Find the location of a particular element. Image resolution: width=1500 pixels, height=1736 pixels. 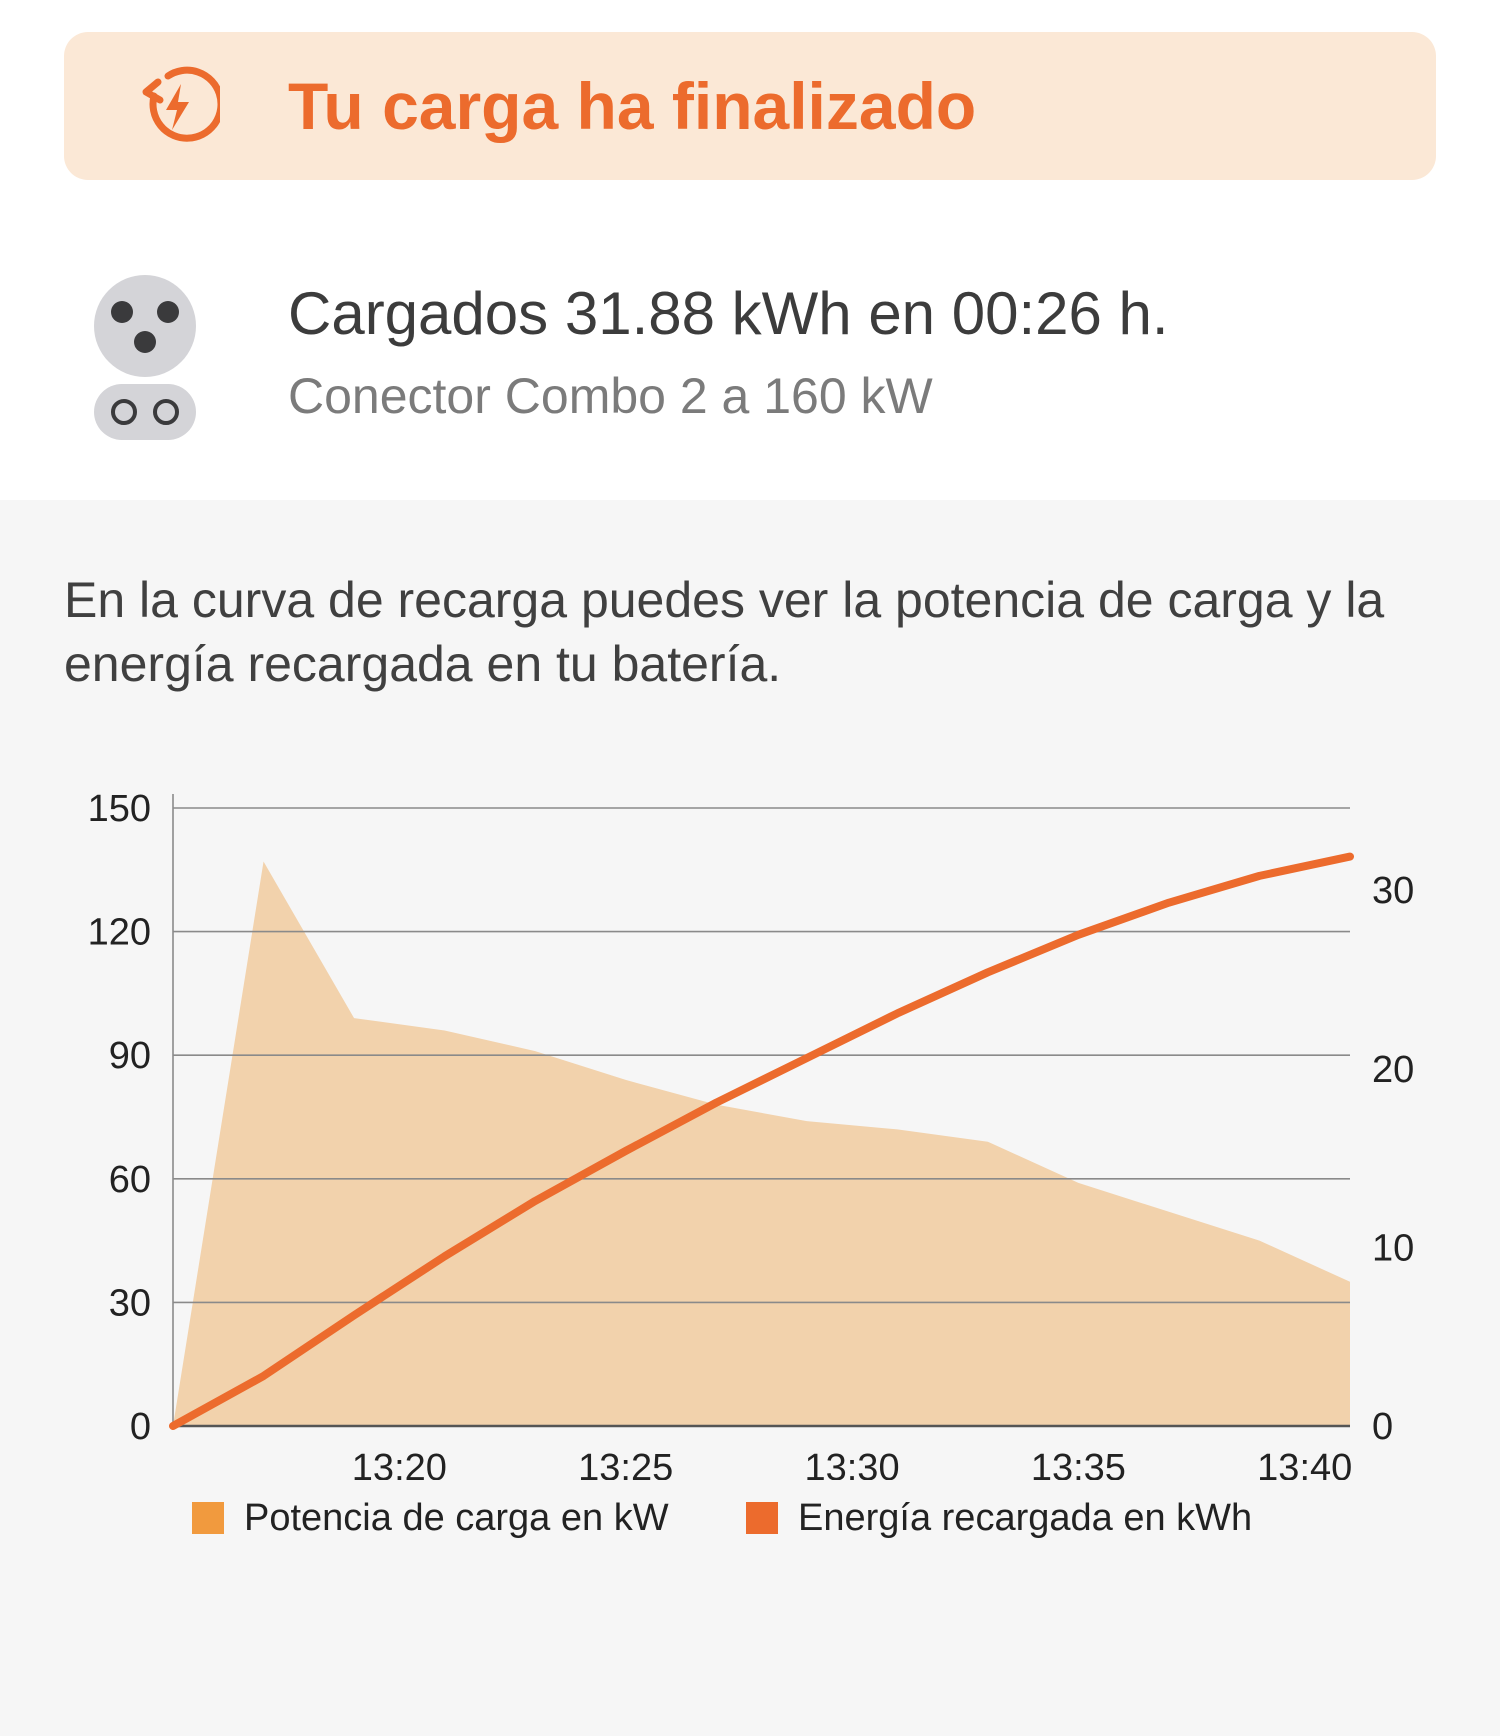

y-right-tick-label: 10 is located at coordinates (1393, 1248).